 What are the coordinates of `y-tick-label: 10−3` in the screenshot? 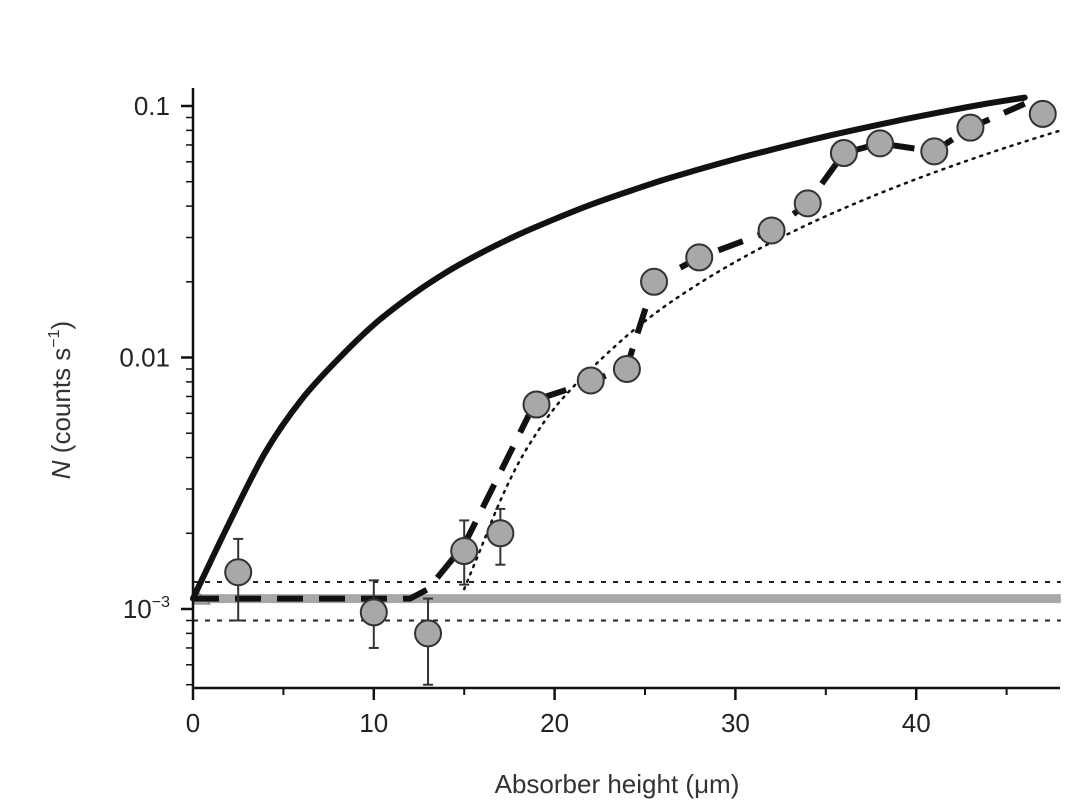 It's located at (146, 609).